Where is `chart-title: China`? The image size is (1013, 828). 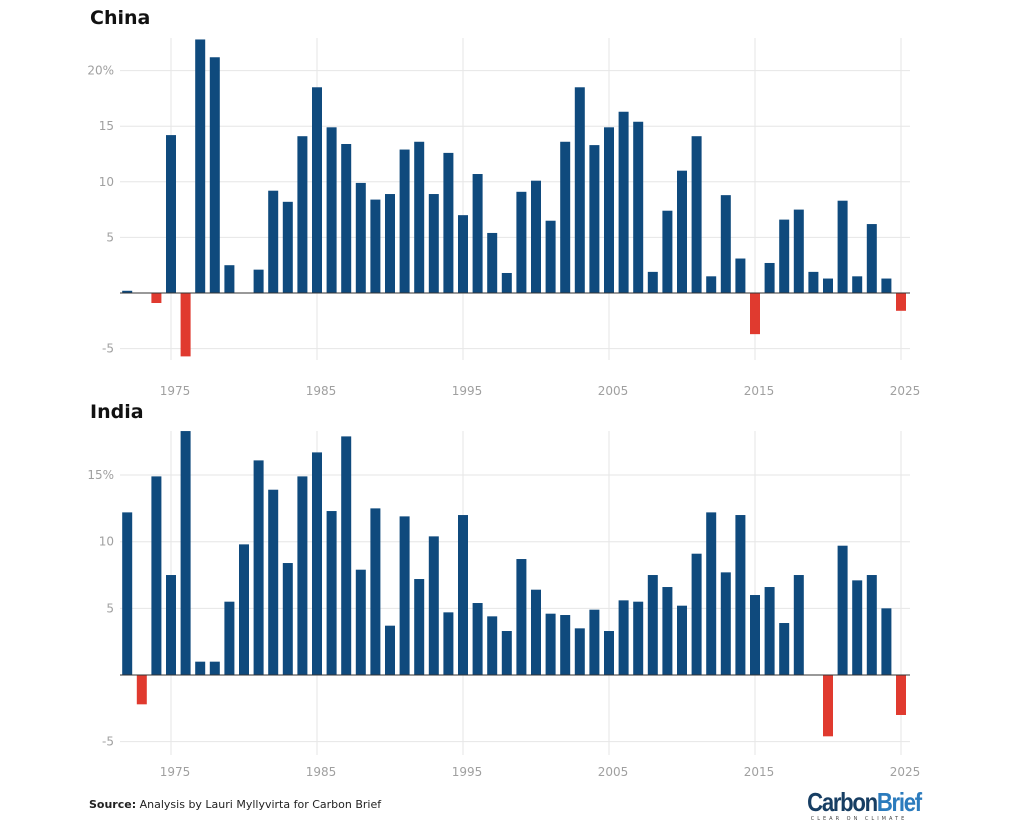 chart-title: China is located at coordinates (120, 18).